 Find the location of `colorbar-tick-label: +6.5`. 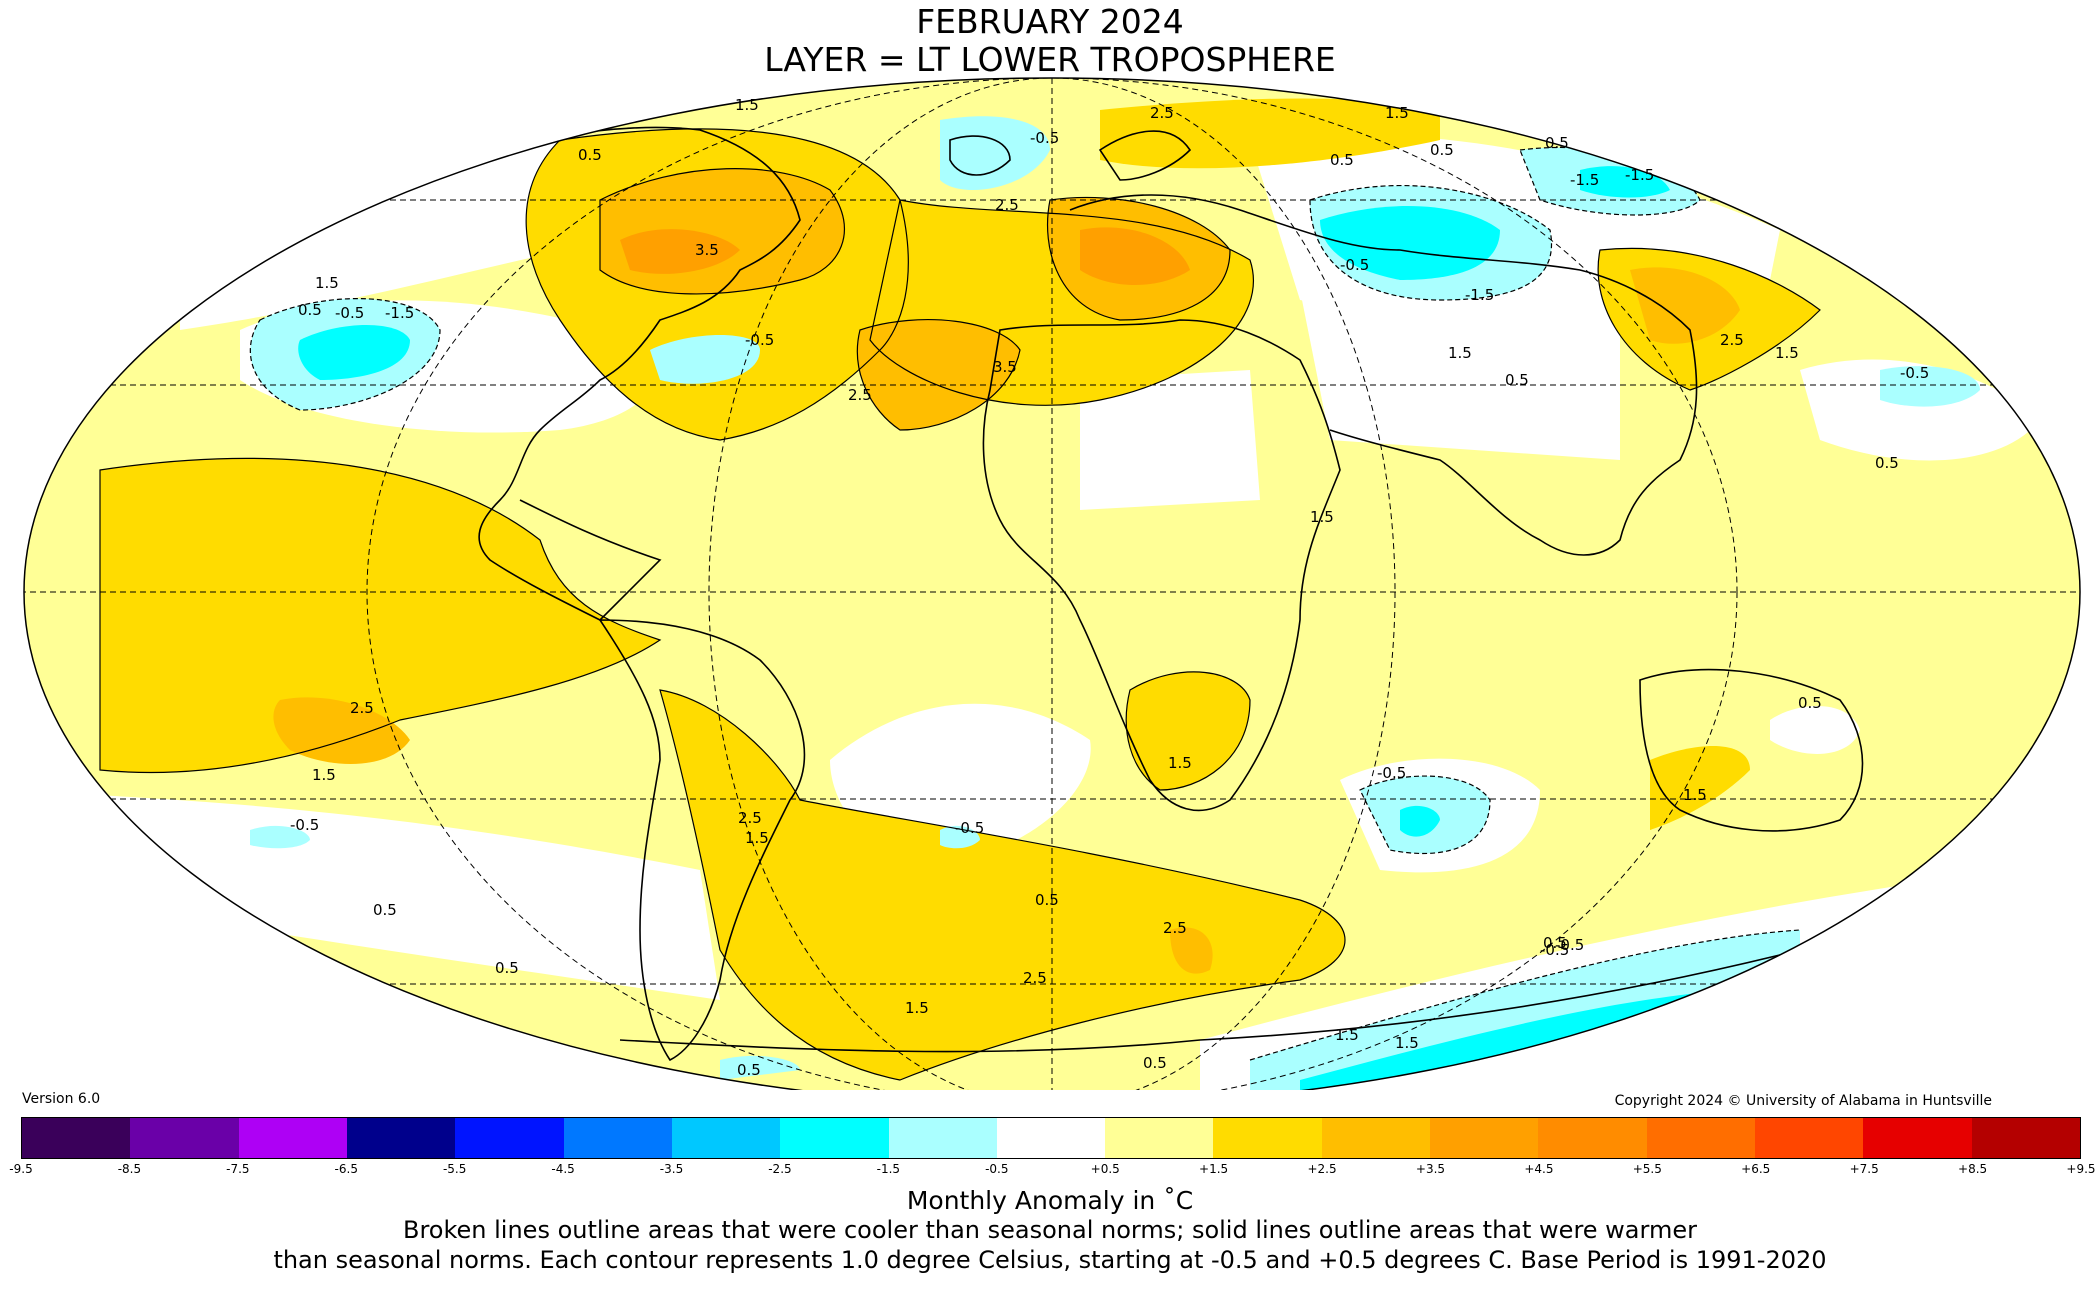

colorbar-tick-label: +6.5 is located at coordinates (1756, 1169).